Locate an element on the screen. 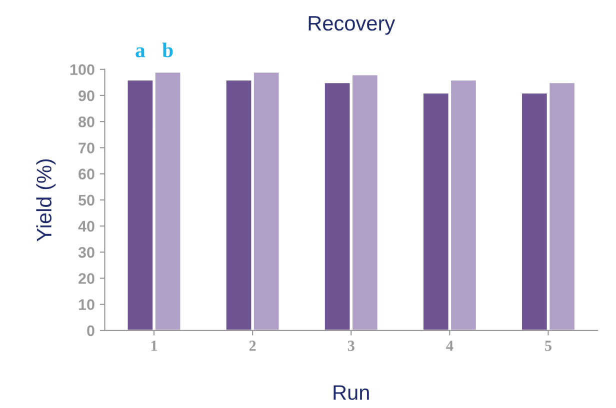 This screenshot has width=616, height=408. x-tick-label: 4 is located at coordinates (450, 345).